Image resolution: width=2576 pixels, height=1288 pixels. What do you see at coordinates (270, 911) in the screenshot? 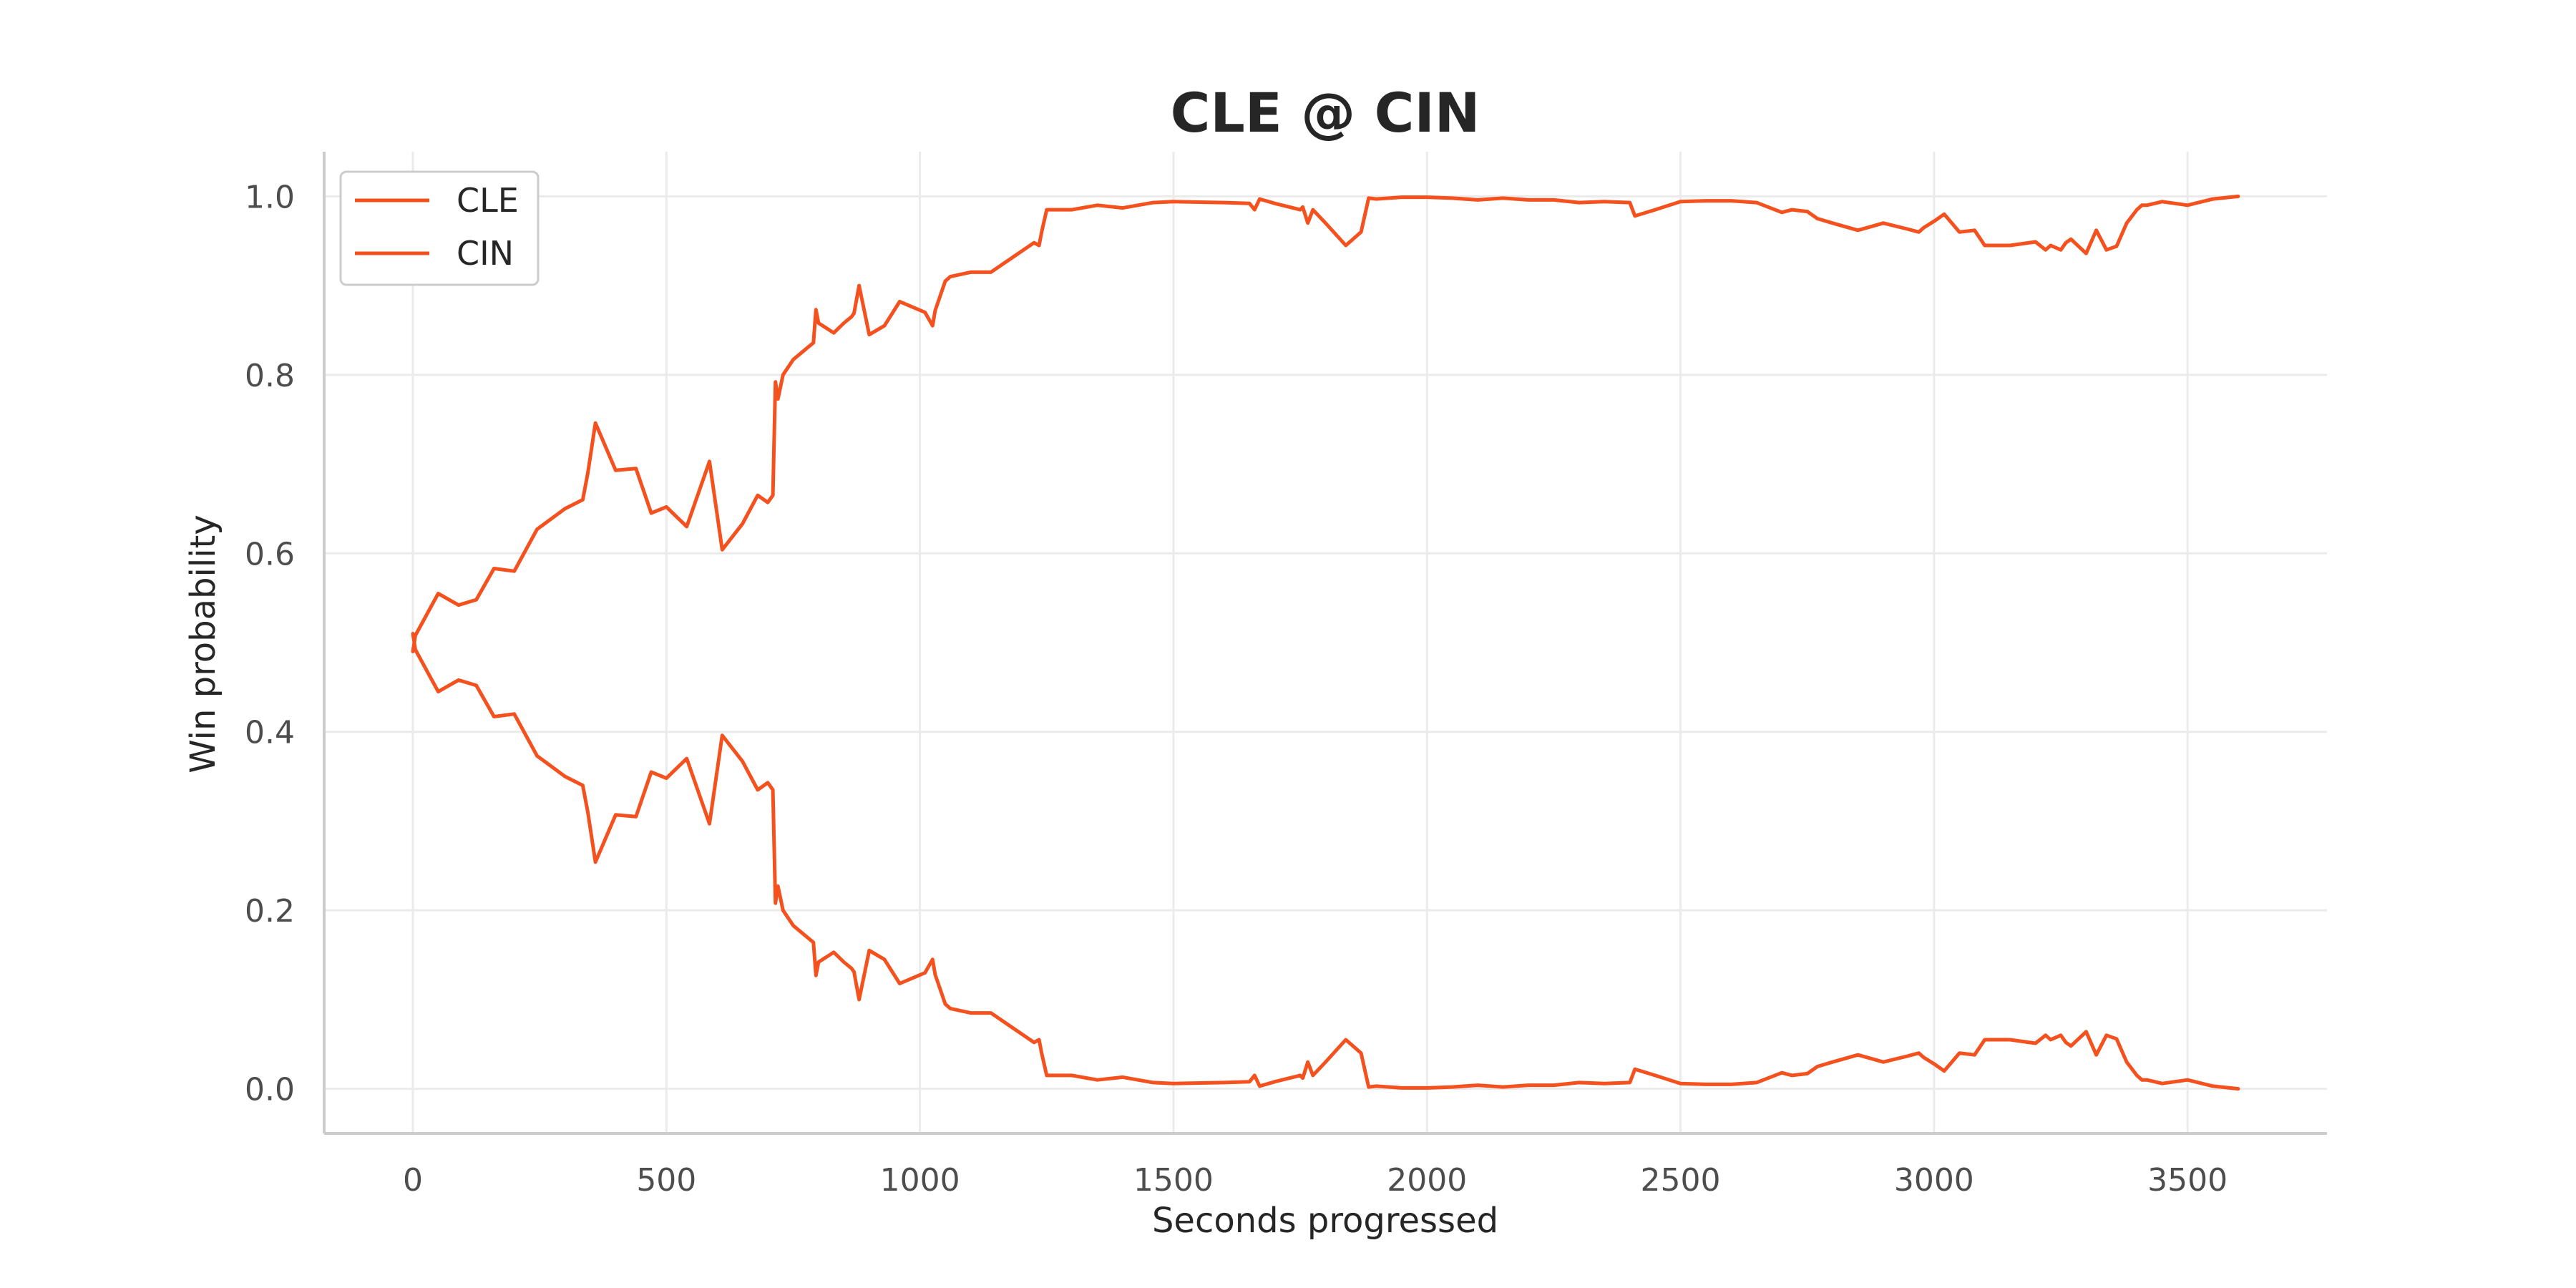
I see `y-tick-label: 0.2` at bounding box center [270, 911].